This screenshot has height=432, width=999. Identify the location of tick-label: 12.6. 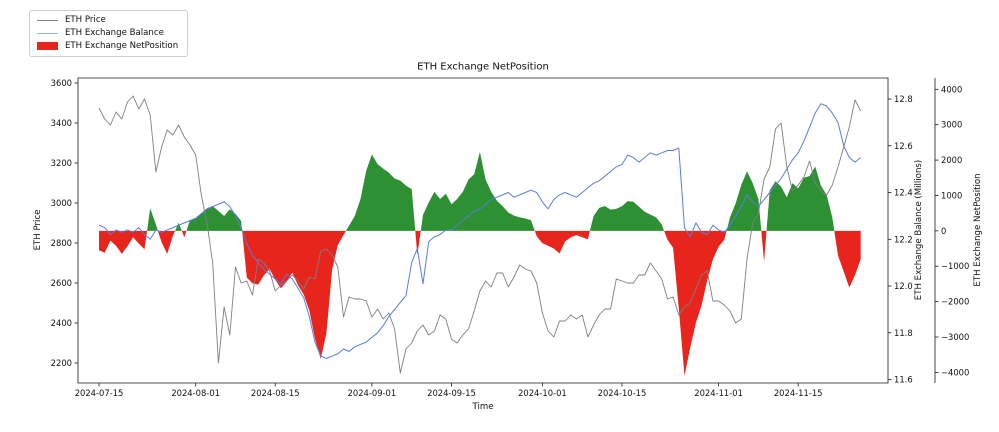
(903, 146).